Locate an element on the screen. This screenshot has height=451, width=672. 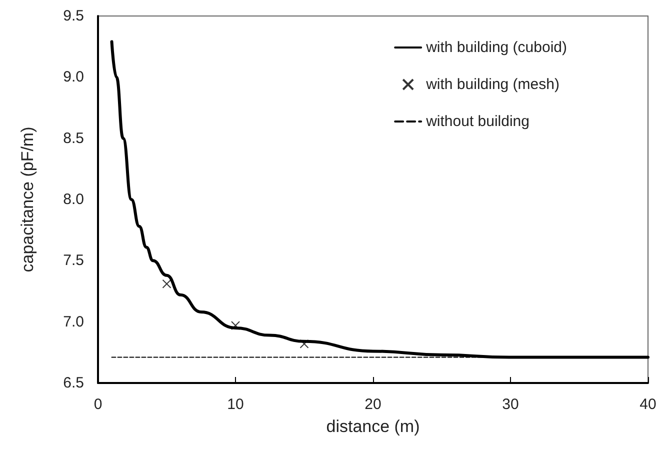
y-tick-label: 7.5 is located at coordinates (73, 261).